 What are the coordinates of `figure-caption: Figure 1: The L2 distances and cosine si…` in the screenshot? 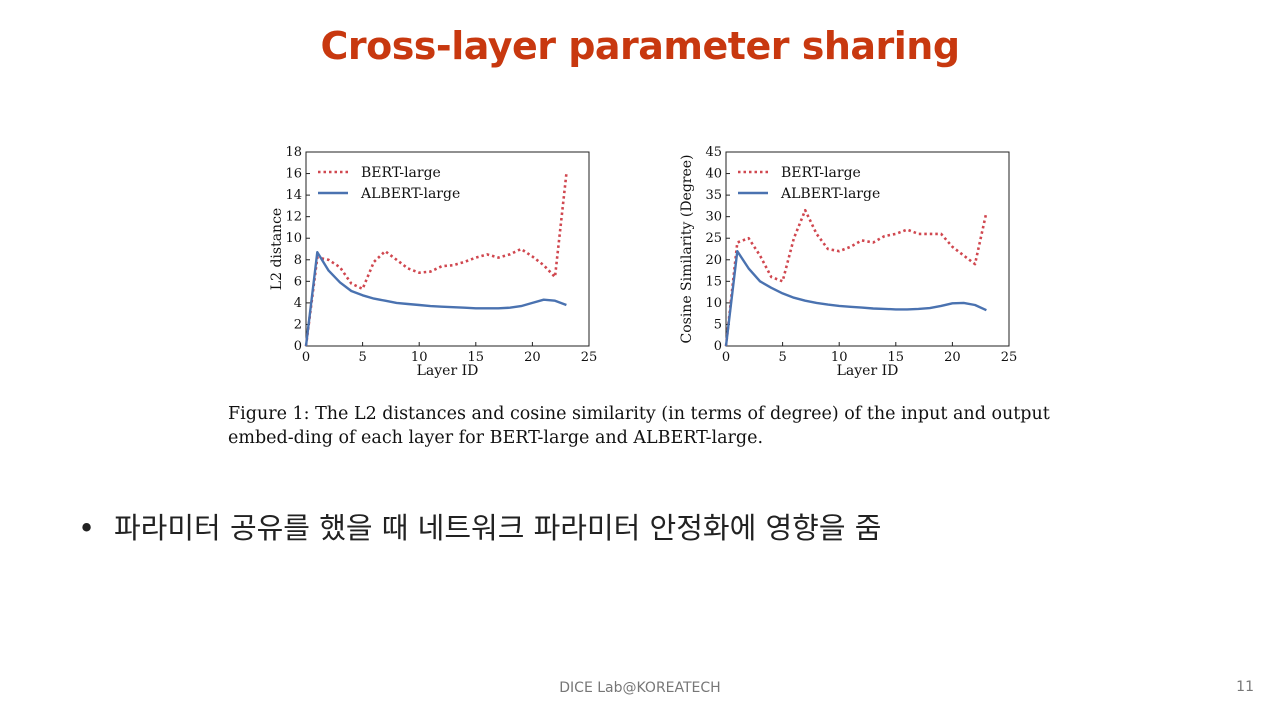 It's located at (639, 426).